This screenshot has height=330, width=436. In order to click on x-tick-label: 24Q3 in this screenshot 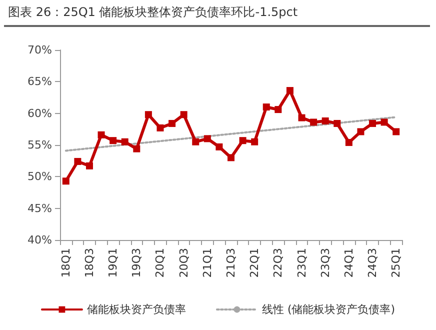, I will do `click(373, 263)`.